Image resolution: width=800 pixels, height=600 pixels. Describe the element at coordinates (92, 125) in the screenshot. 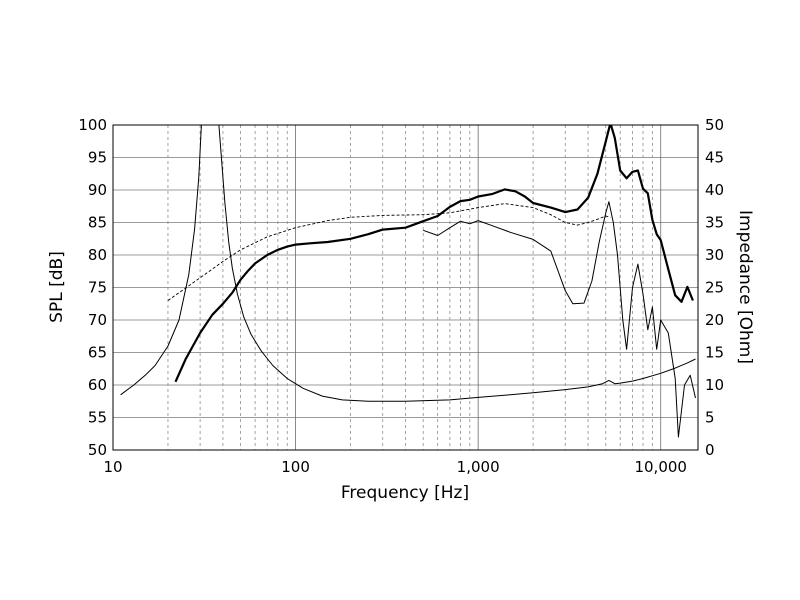

I see `y-left-tick-label: 100` at that location.